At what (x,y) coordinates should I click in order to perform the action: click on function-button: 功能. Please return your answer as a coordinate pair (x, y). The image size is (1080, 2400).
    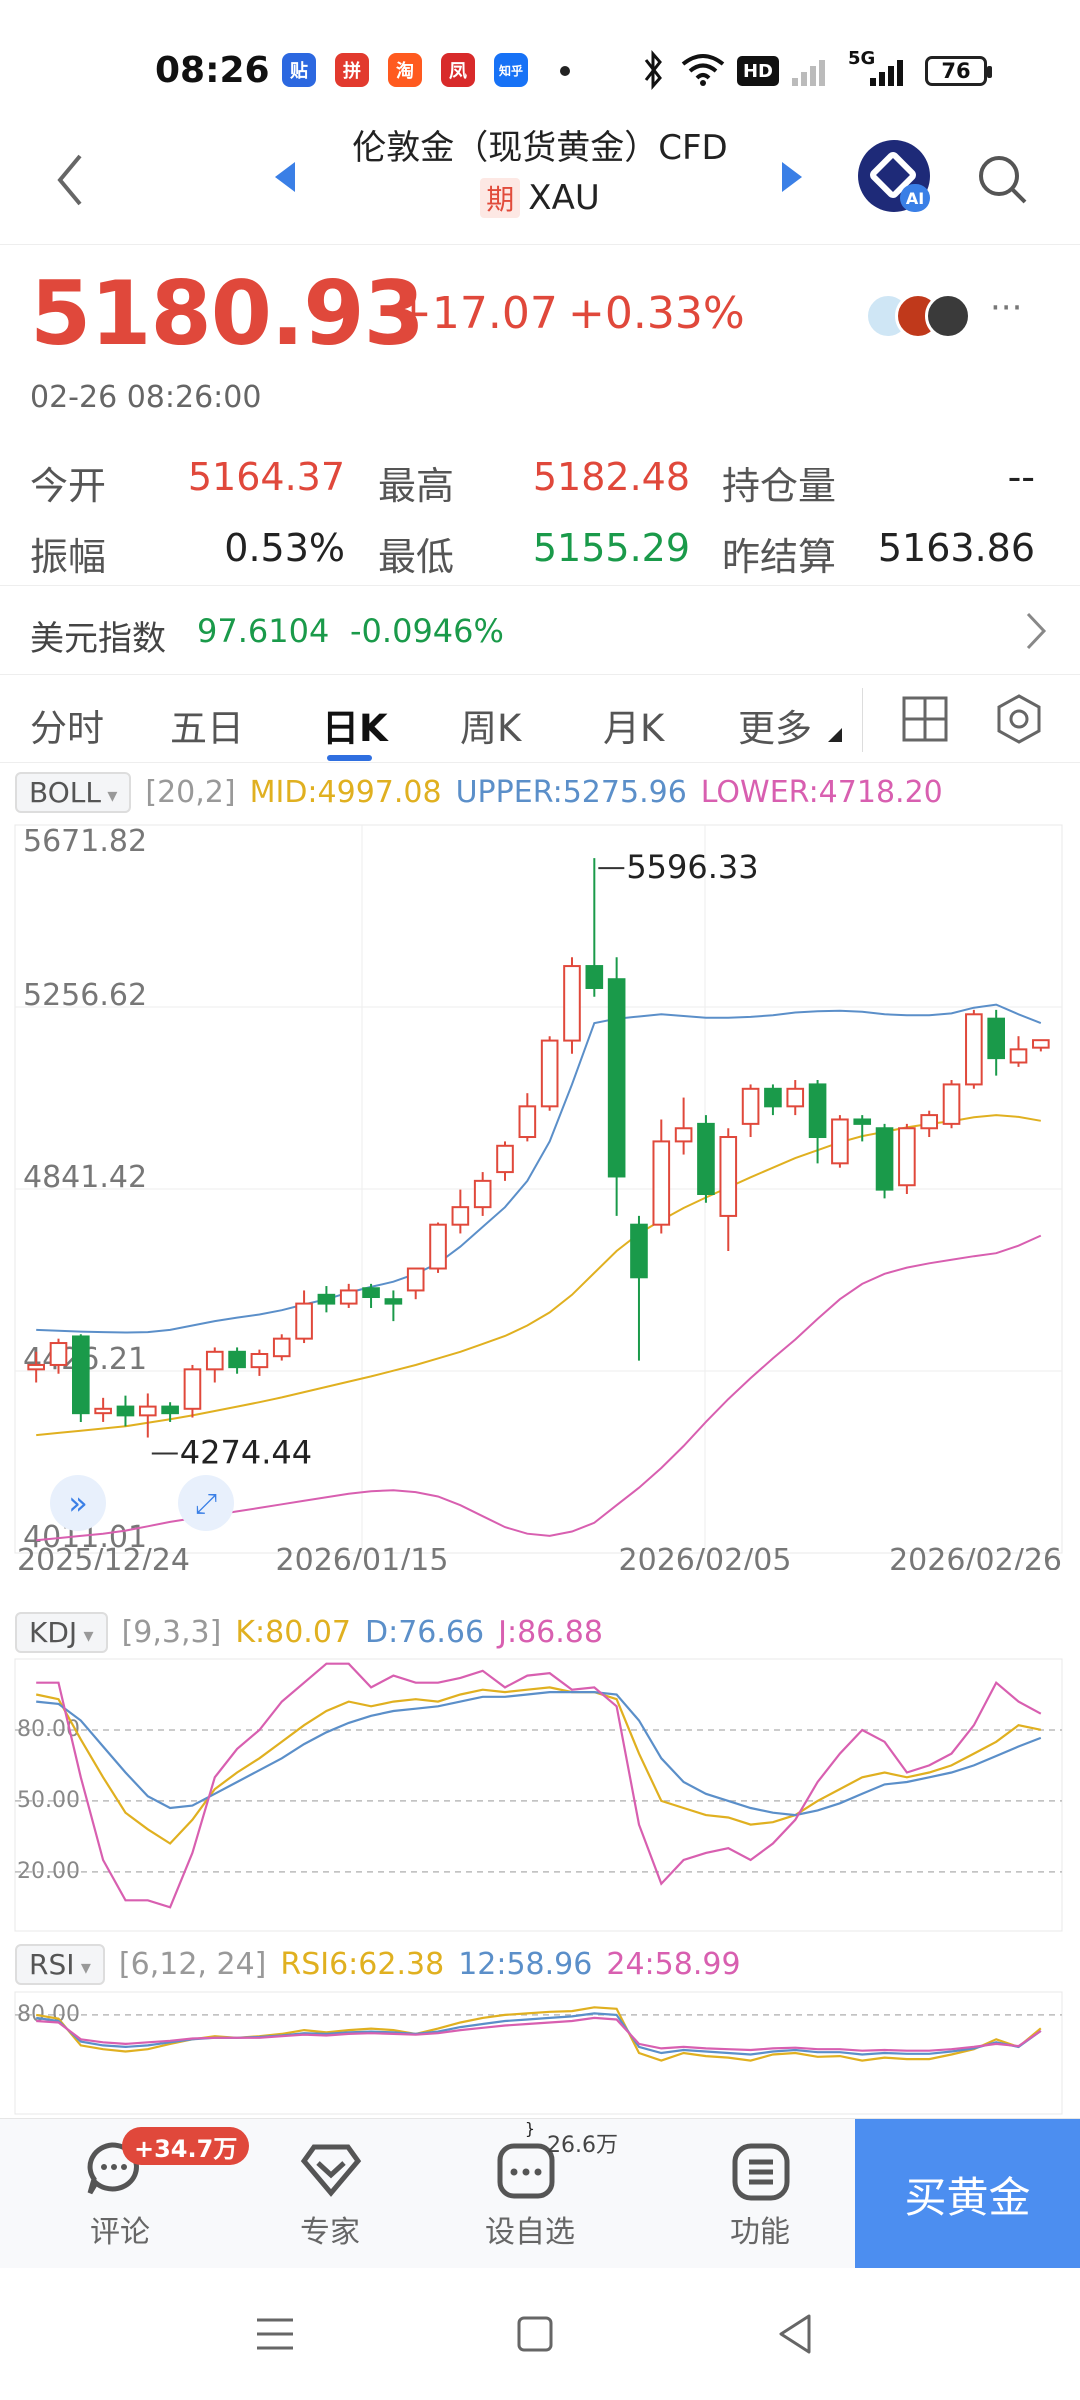
    Looking at the image, I should click on (760, 2194).